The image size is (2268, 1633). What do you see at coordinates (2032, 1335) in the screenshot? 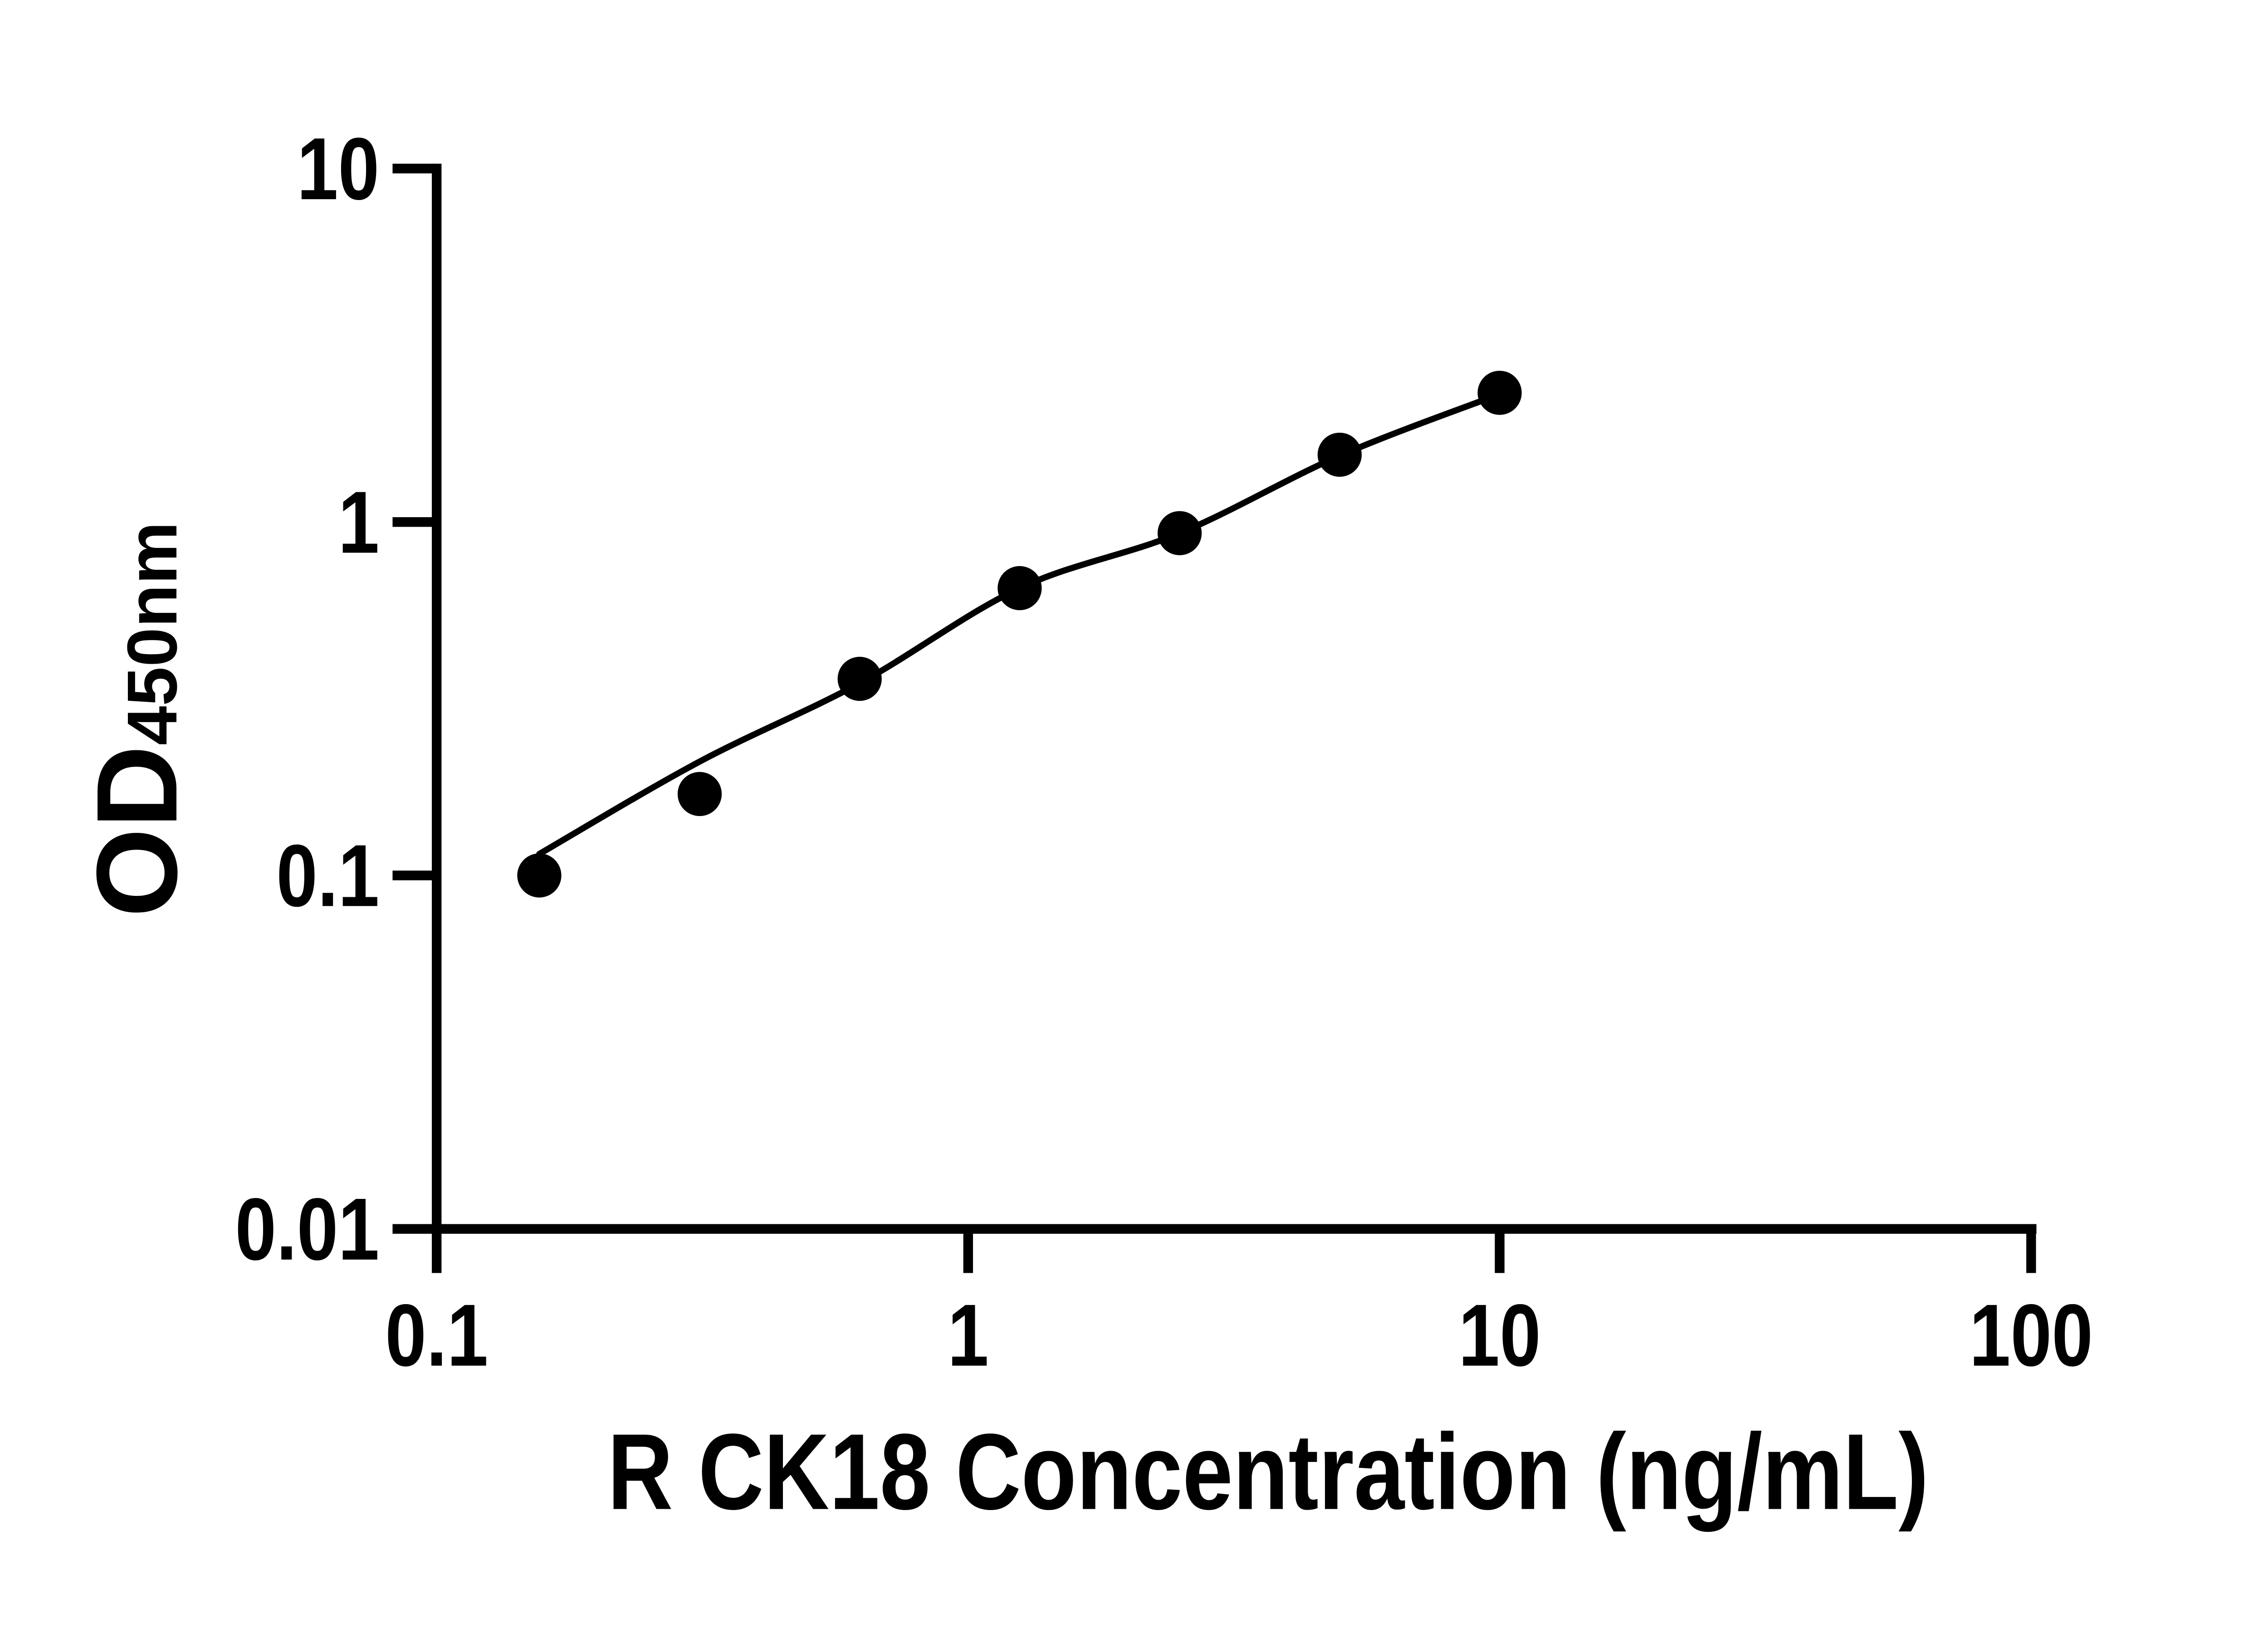
I see `x-tick-label-100: 100` at bounding box center [2032, 1335].